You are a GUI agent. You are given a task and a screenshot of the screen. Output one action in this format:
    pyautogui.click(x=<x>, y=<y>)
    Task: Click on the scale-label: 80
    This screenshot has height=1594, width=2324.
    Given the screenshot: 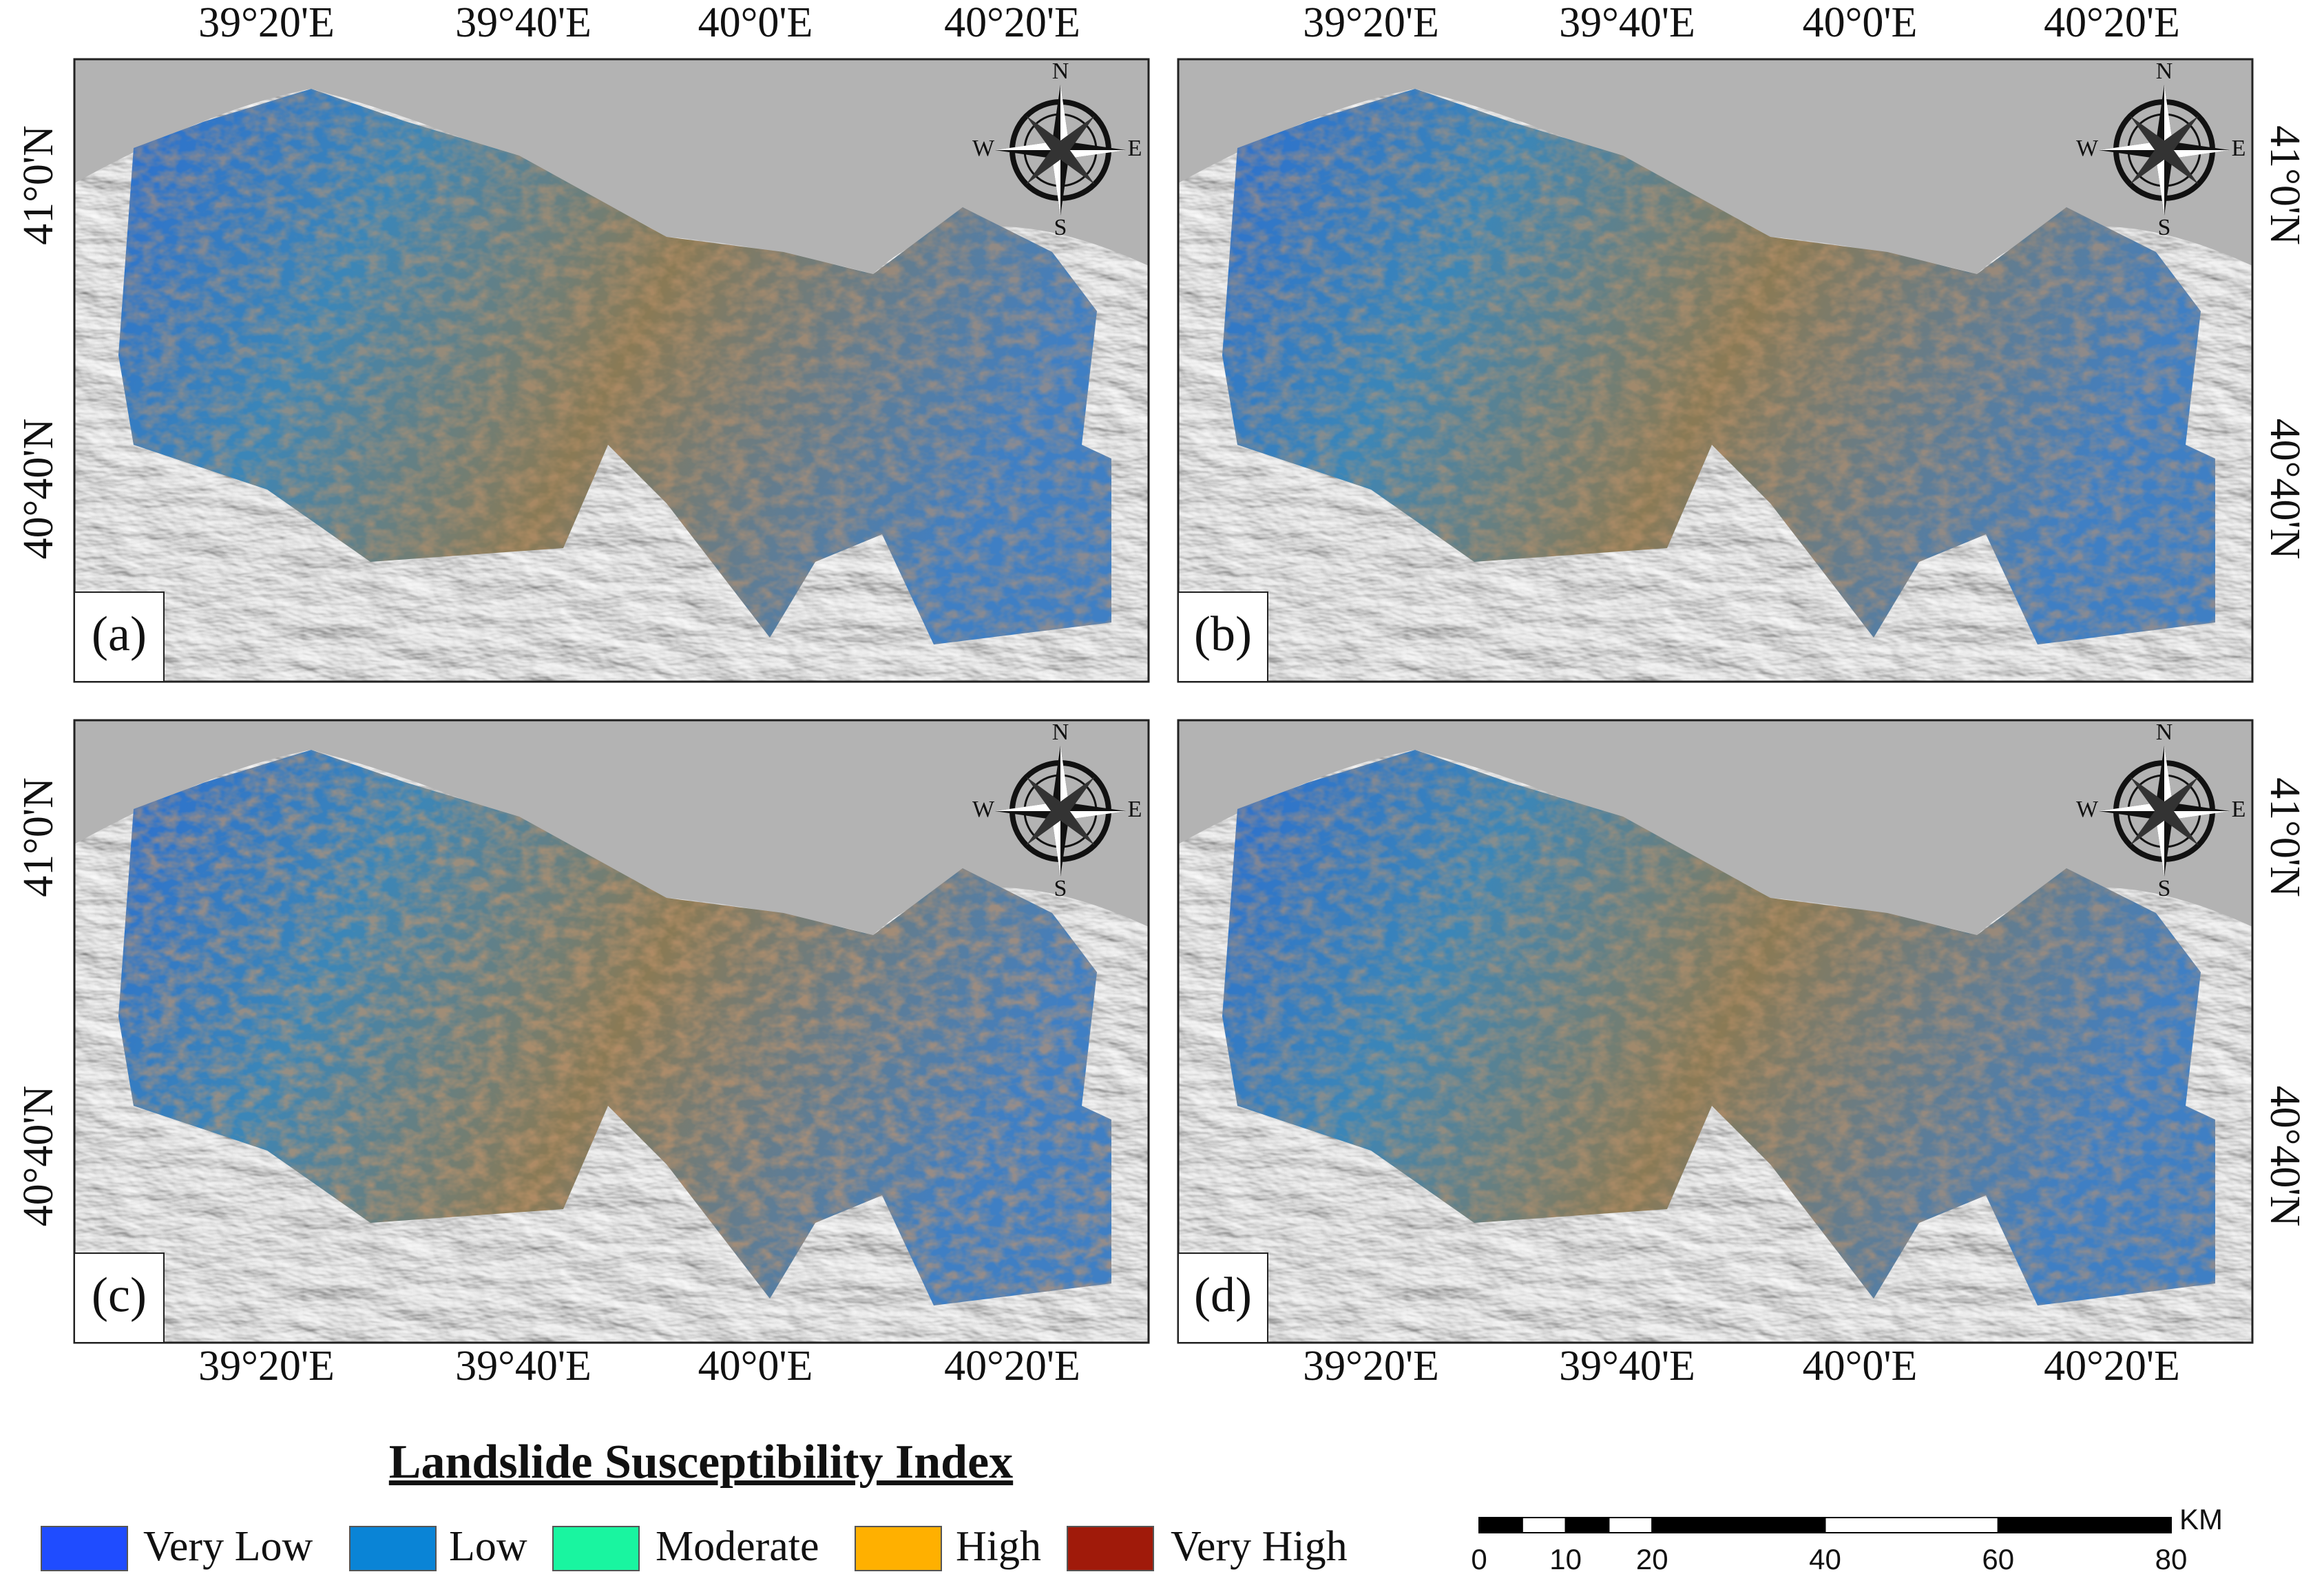 What is the action you would take?
    pyautogui.click(x=2171, y=1559)
    